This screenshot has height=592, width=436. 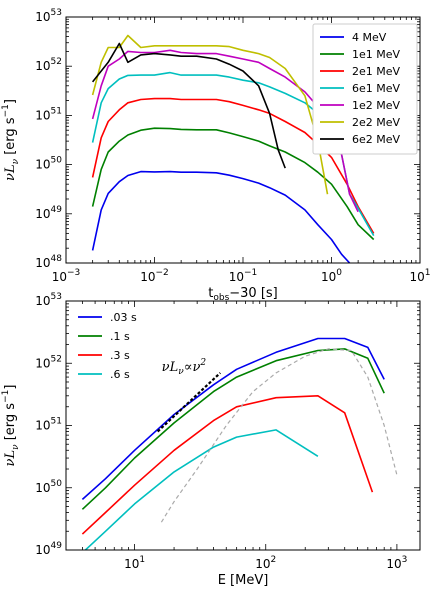 What do you see at coordinates (120, 374) in the screenshot?
I see `legend-entry-label: .6 s` at bounding box center [120, 374].